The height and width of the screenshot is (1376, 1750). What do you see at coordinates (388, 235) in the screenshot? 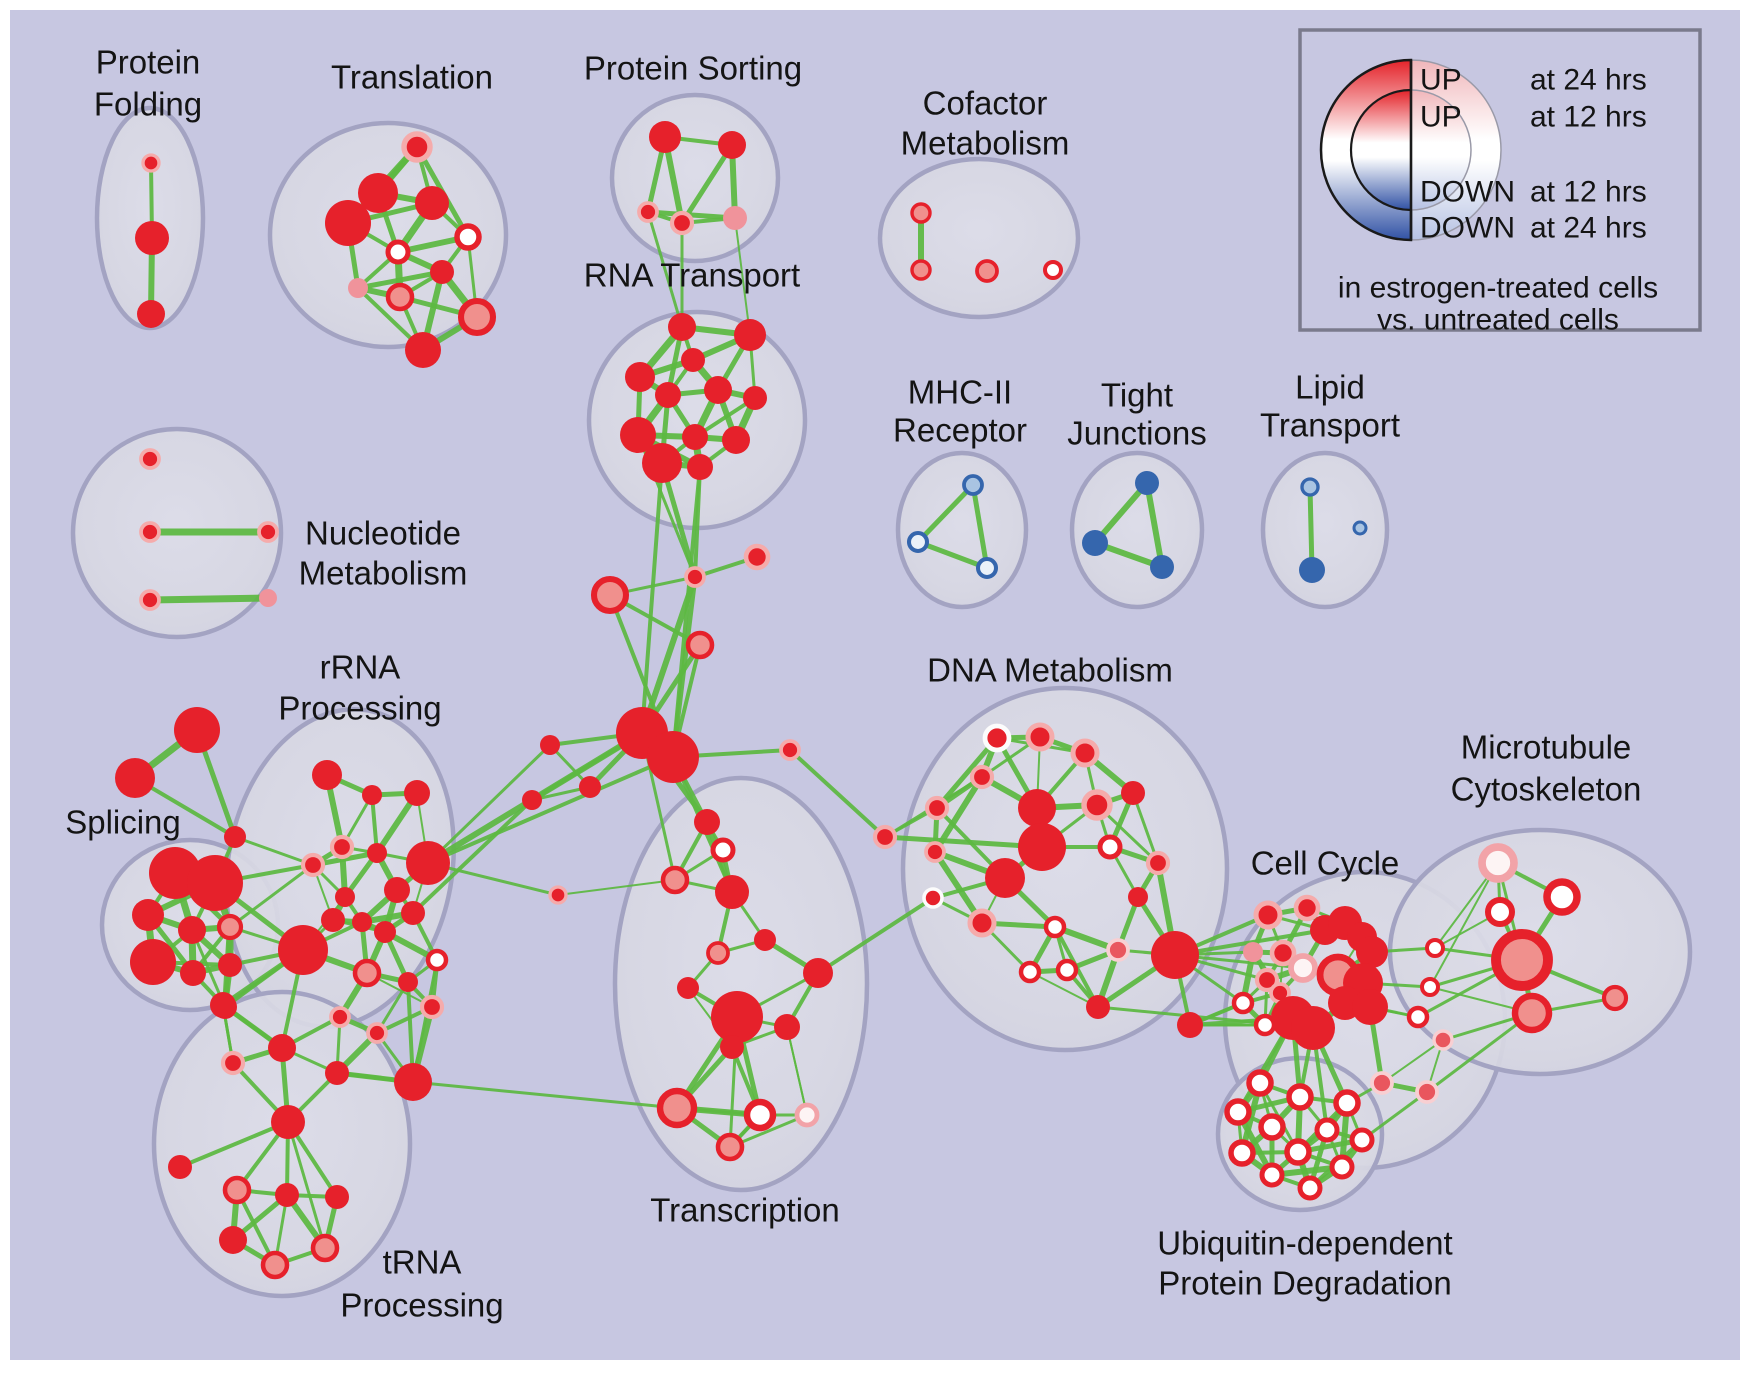
I see `cluster-ellipse-translation` at bounding box center [388, 235].